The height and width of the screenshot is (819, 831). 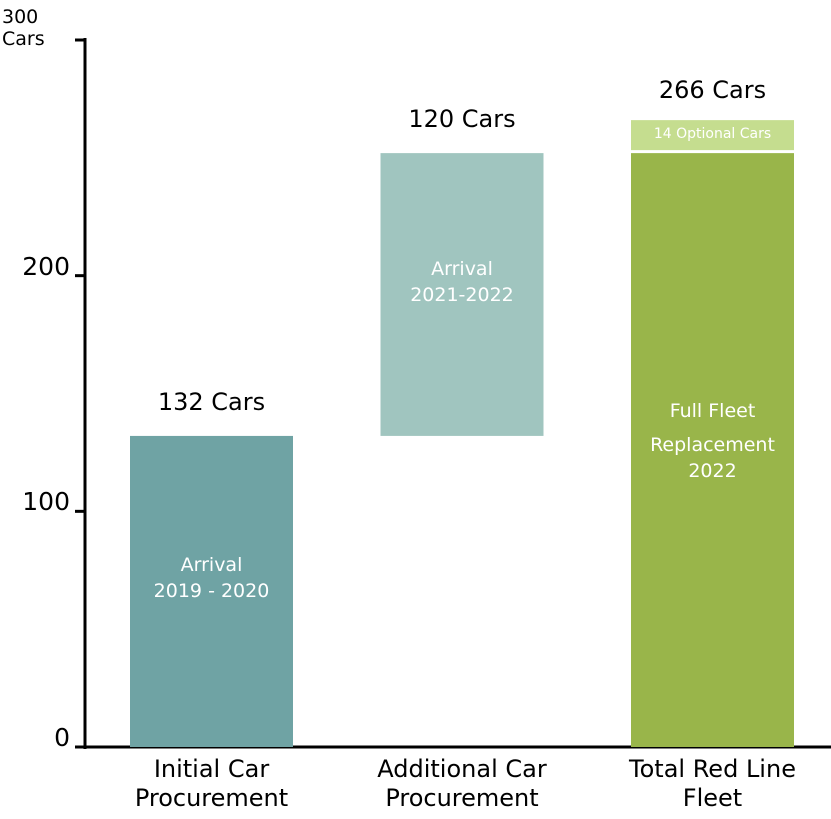 I want to click on bar-inner-label: 2019 - 2020, so click(x=211, y=591).